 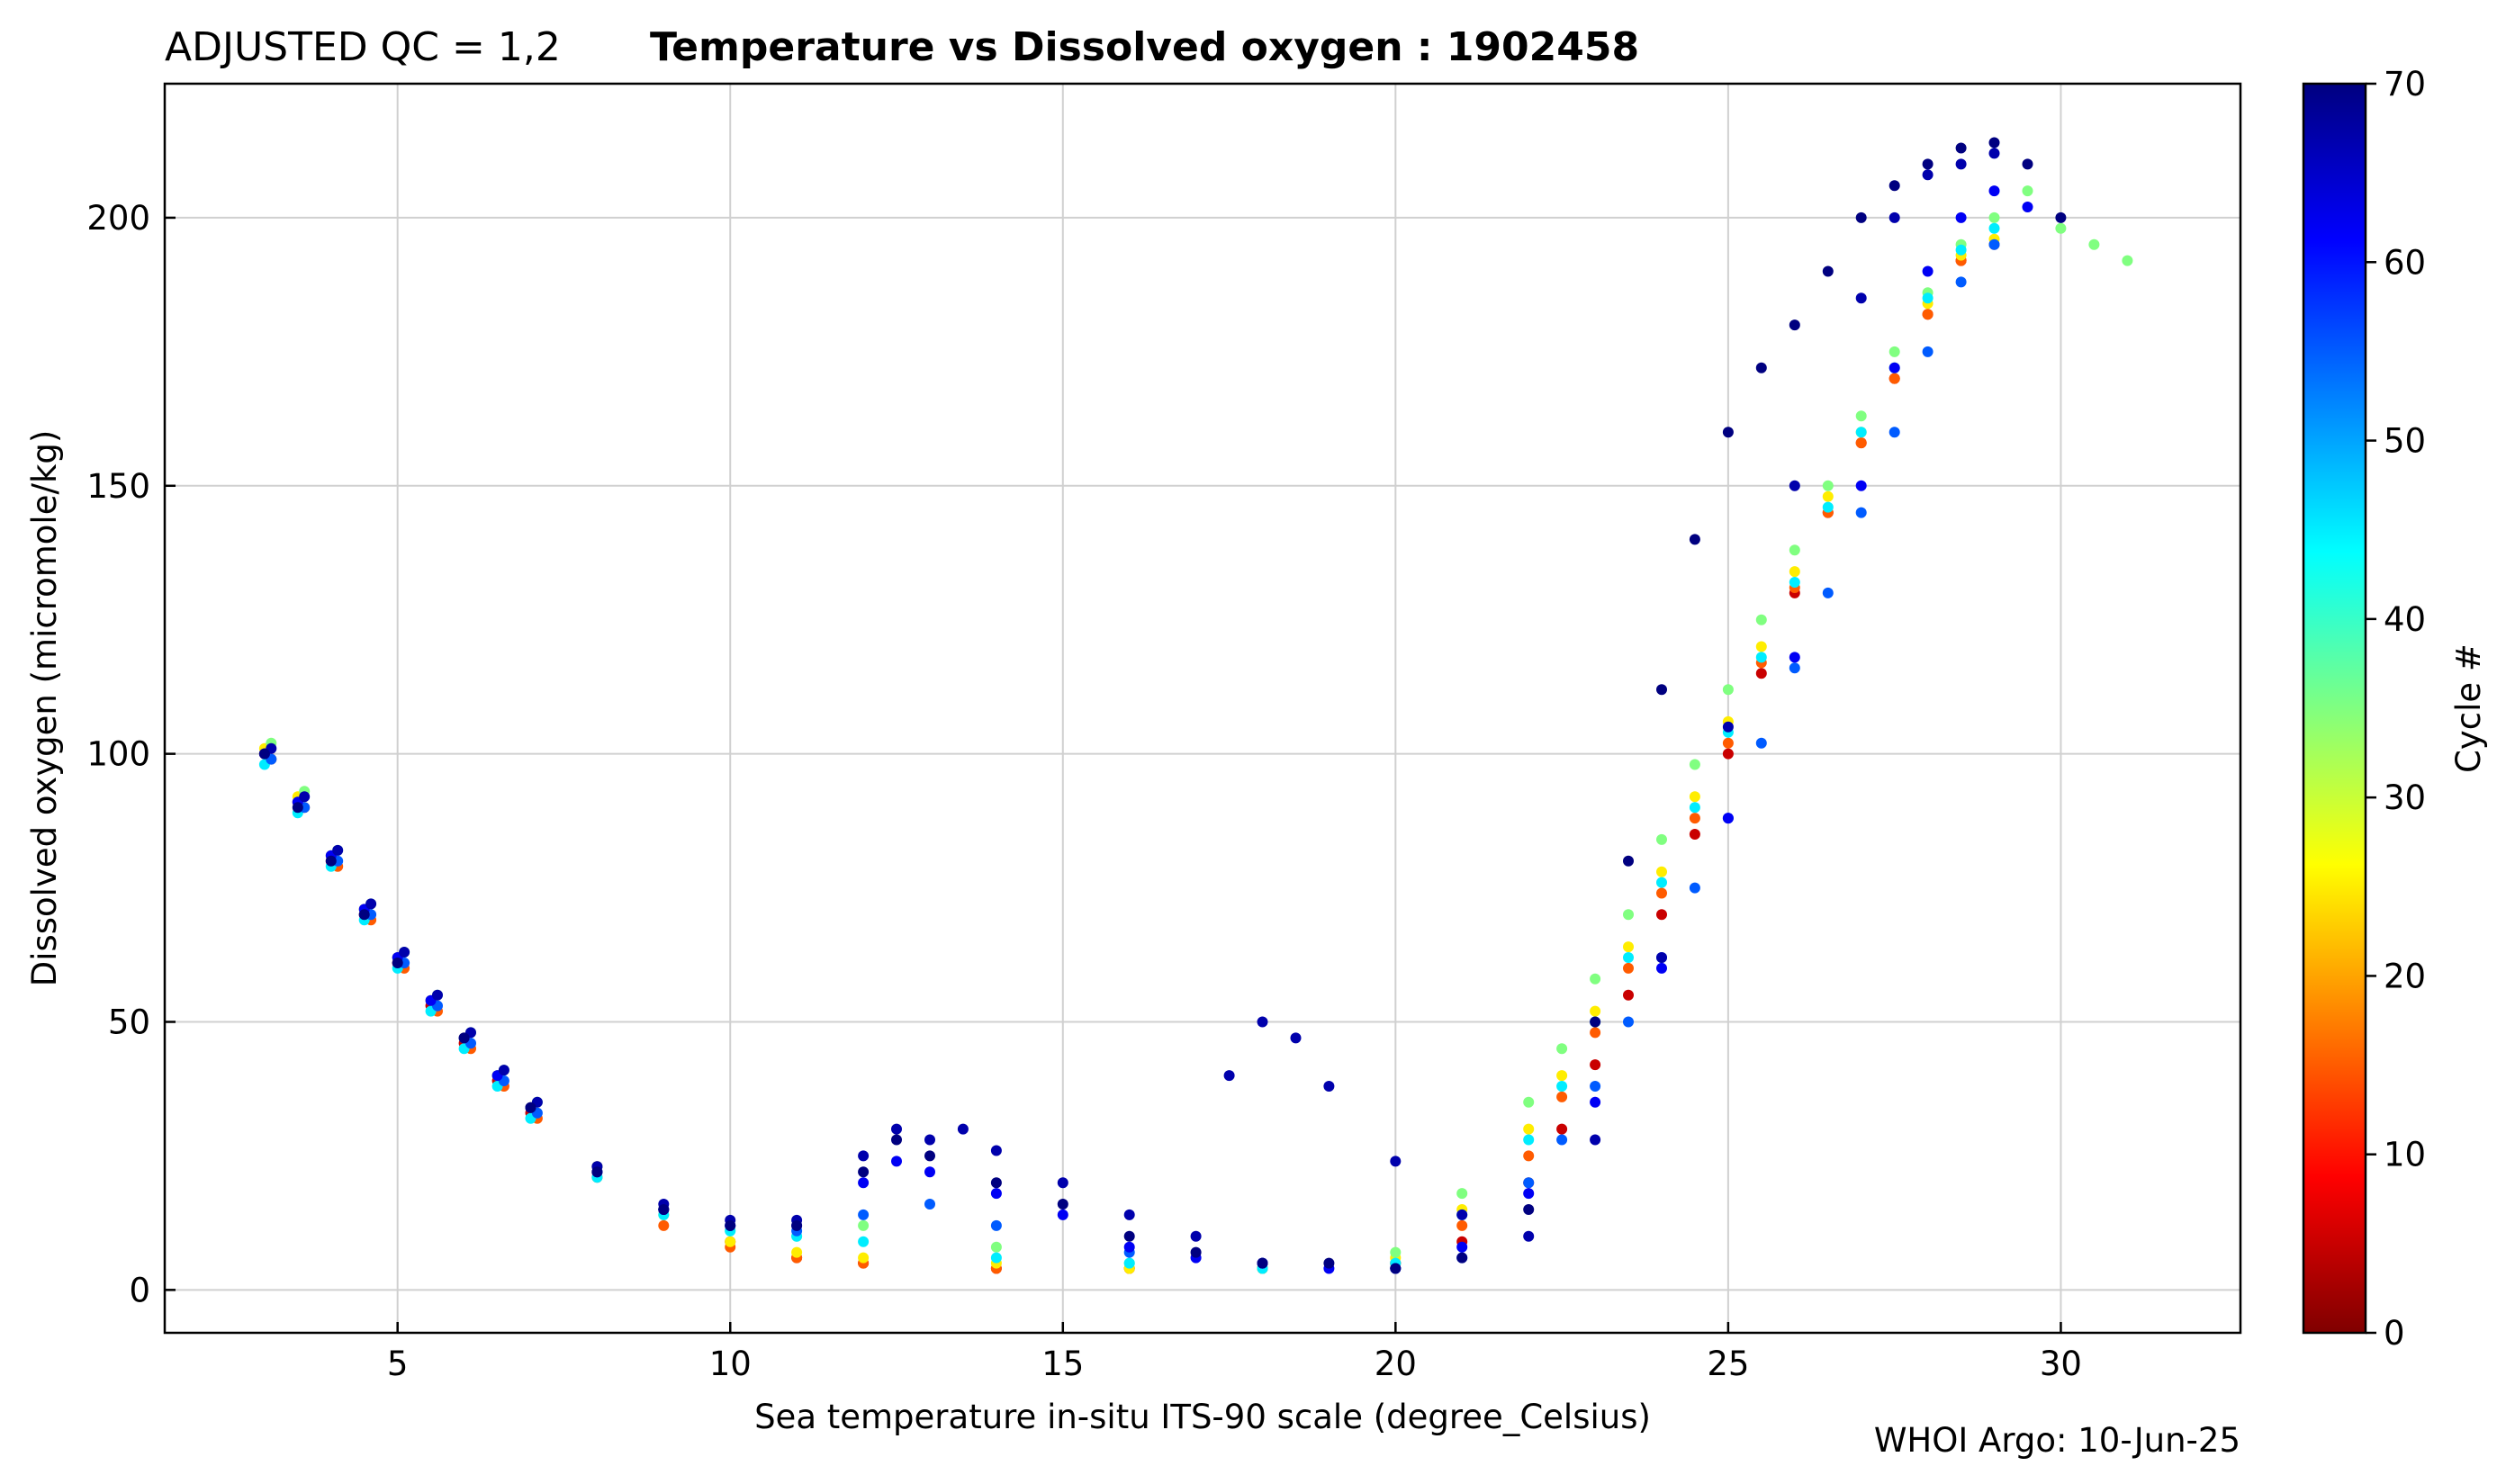 I want to click on y-axis-ticks: 0 50 100 150 200, so click(x=131, y=754).